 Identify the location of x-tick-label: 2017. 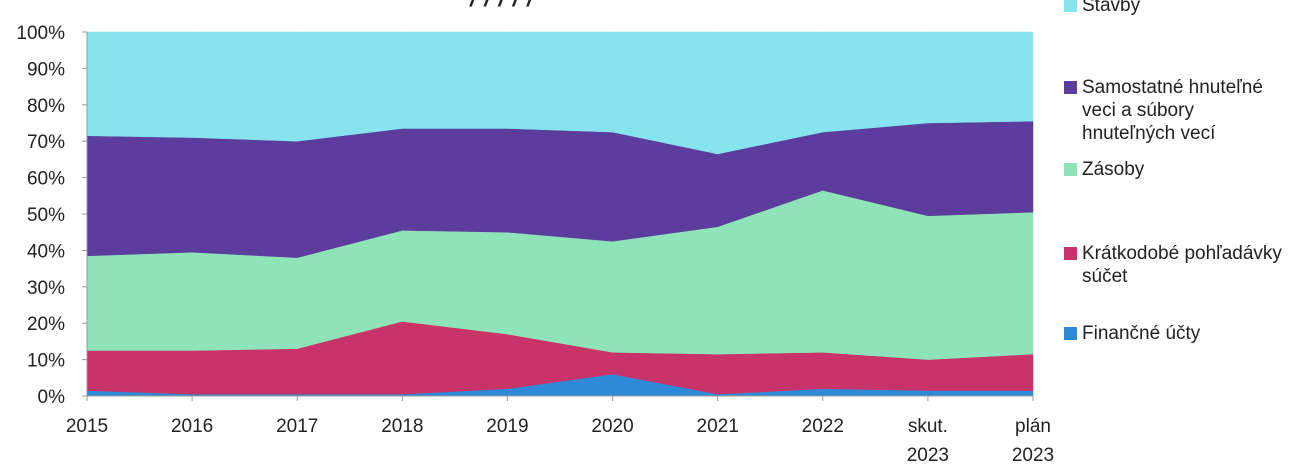
(297, 426).